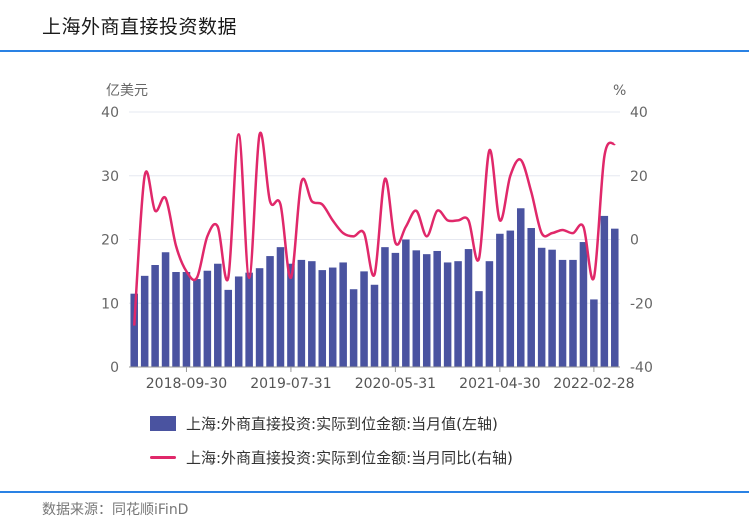 This screenshot has width=749, height=526. I want to click on left-tick-label: 30, so click(110, 177).